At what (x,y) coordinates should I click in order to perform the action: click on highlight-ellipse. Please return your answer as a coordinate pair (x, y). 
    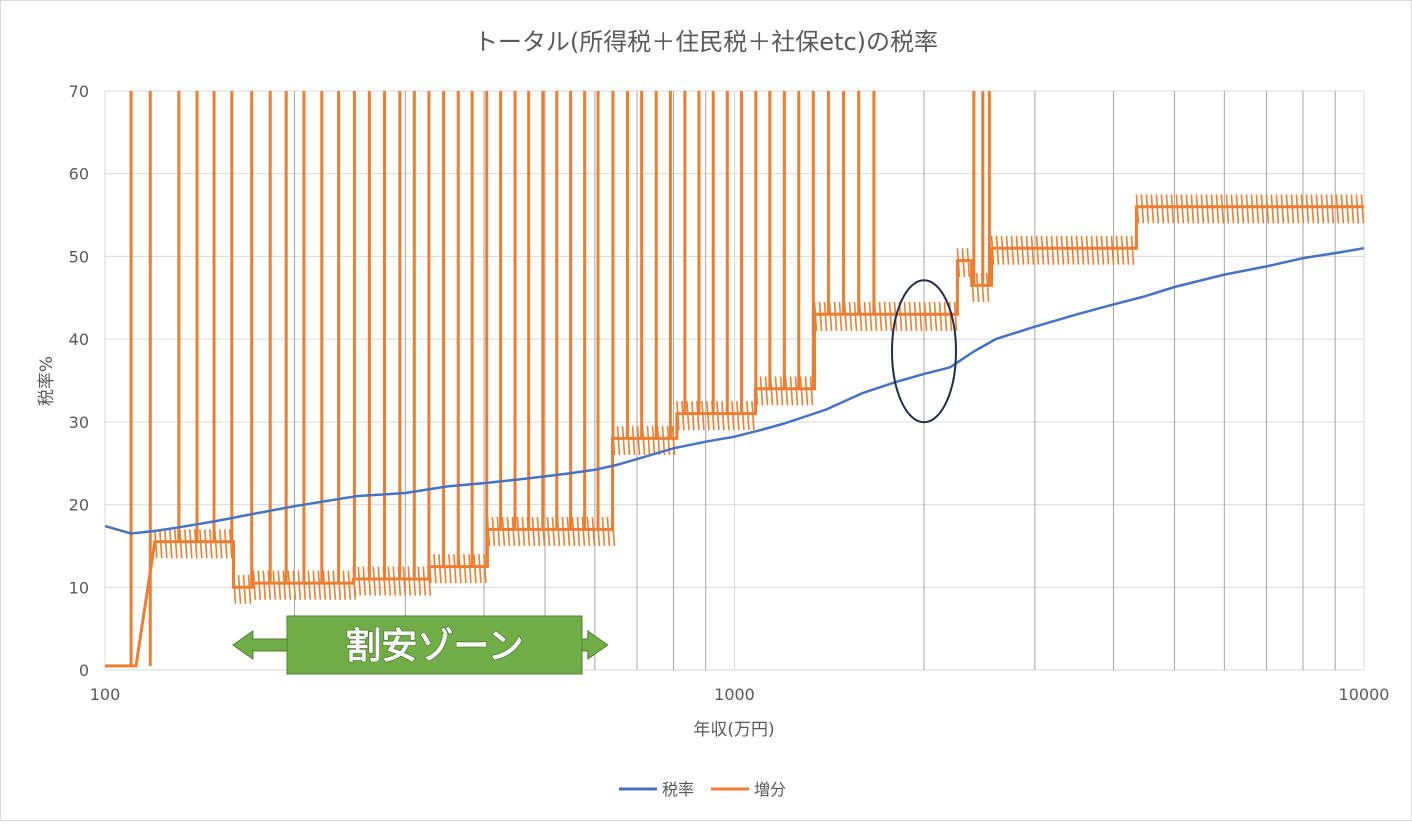
    Looking at the image, I should click on (923, 351).